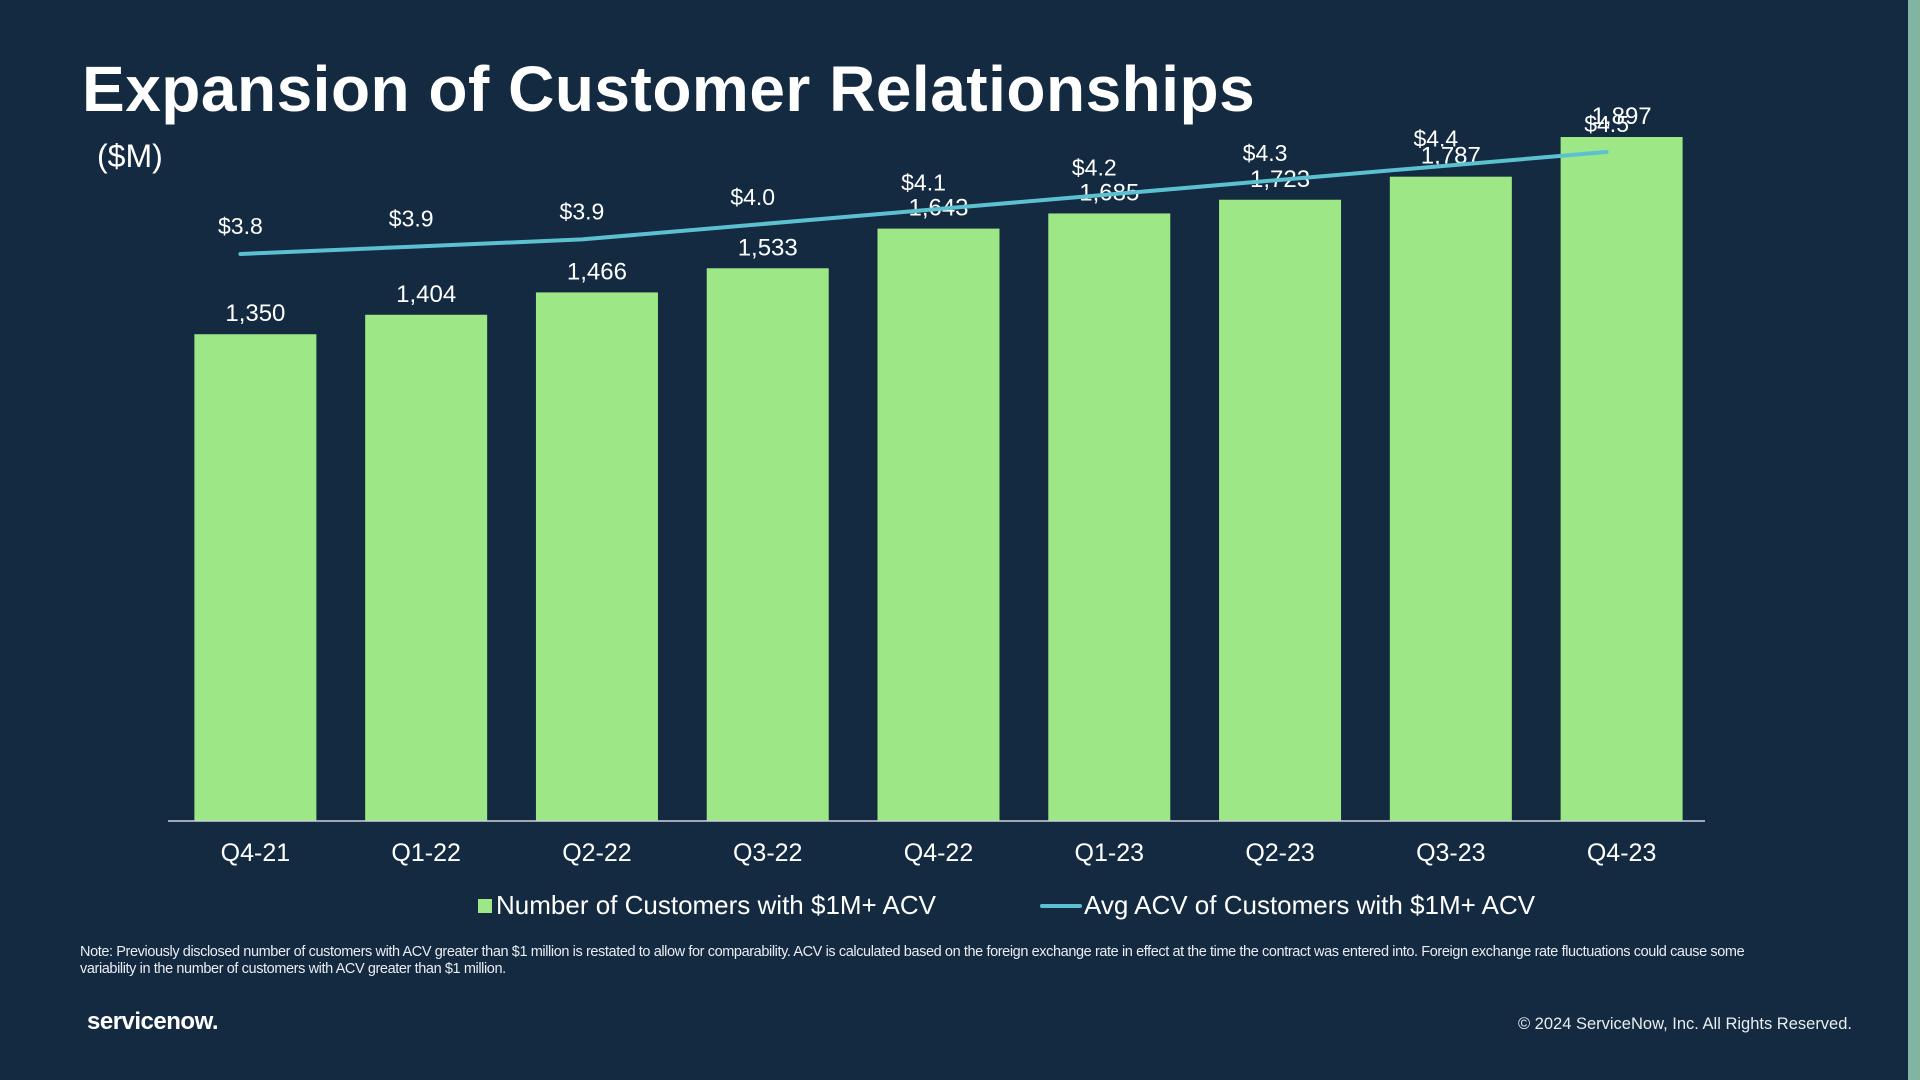  I want to click on bar-label: 1,897, so click(1622, 116).